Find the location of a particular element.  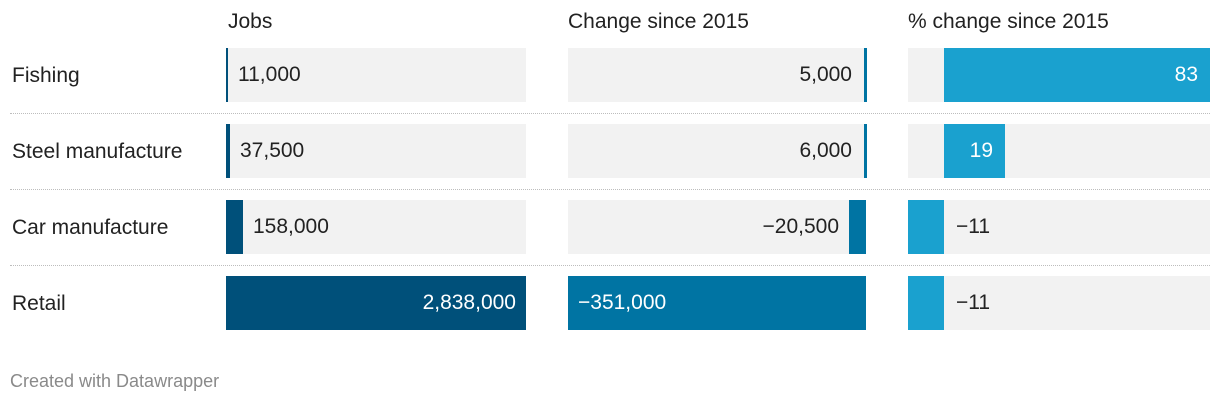

header-pct-change: % change since 2015 is located at coordinates (1008, 21).